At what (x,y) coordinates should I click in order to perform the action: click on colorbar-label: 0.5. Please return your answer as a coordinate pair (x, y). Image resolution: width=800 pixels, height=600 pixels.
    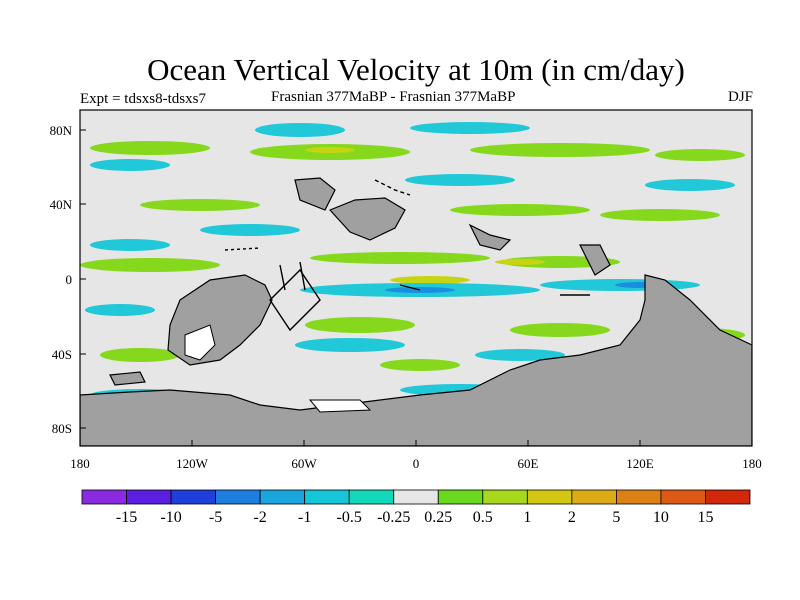
    Looking at the image, I should click on (483, 517).